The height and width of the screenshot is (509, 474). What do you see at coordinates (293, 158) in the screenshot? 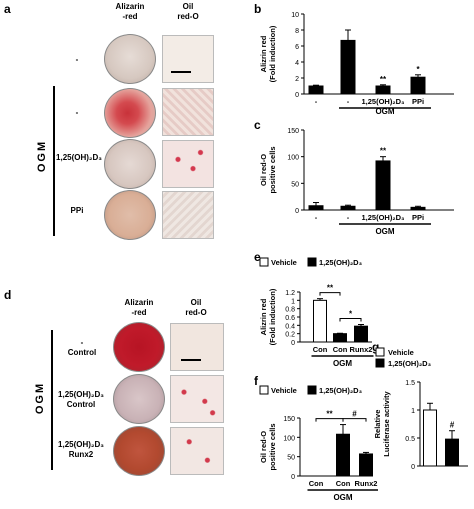
I see `ytick-label-c-2: 100` at bounding box center [293, 158].